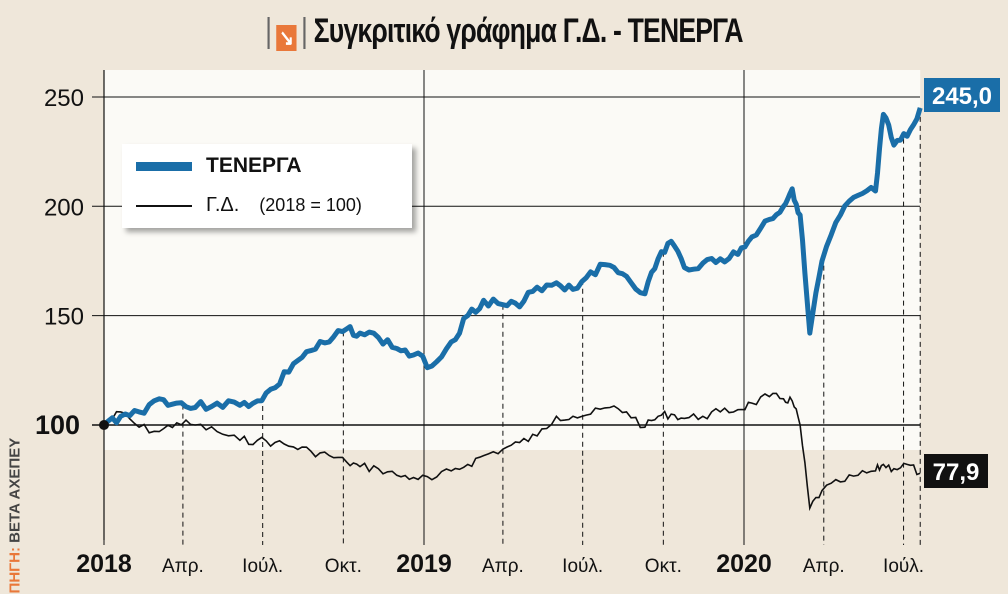 The width and height of the screenshot is (1008, 594). I want to click on legend-swatch-tenerga, so click(164, 166).